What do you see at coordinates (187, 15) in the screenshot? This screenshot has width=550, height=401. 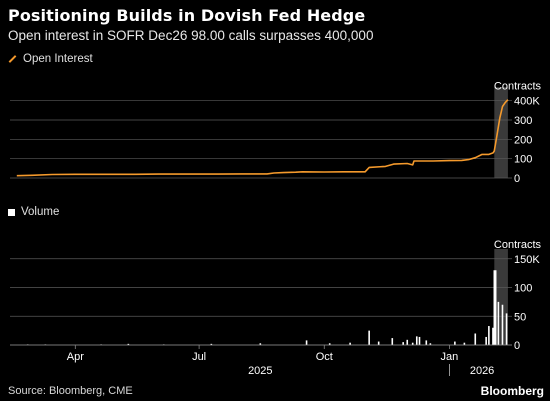 I see `chart-title: Positioning Builds in Dovish Fed Hedge` at bounding box center [187, 15].